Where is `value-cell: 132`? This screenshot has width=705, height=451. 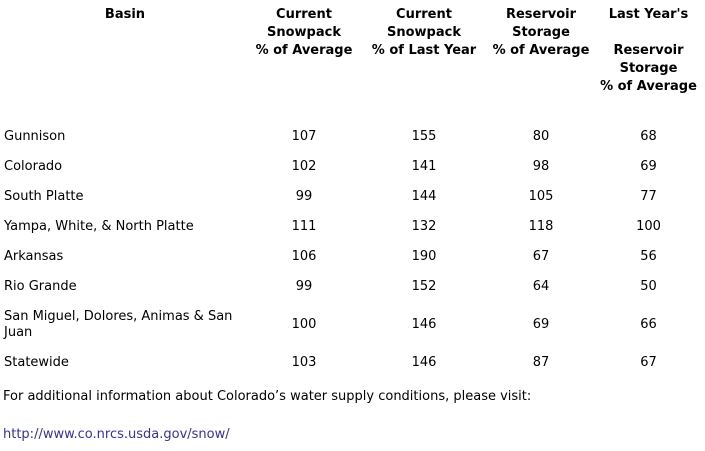
value-cell: 132 is located at coordinates (424, 226).